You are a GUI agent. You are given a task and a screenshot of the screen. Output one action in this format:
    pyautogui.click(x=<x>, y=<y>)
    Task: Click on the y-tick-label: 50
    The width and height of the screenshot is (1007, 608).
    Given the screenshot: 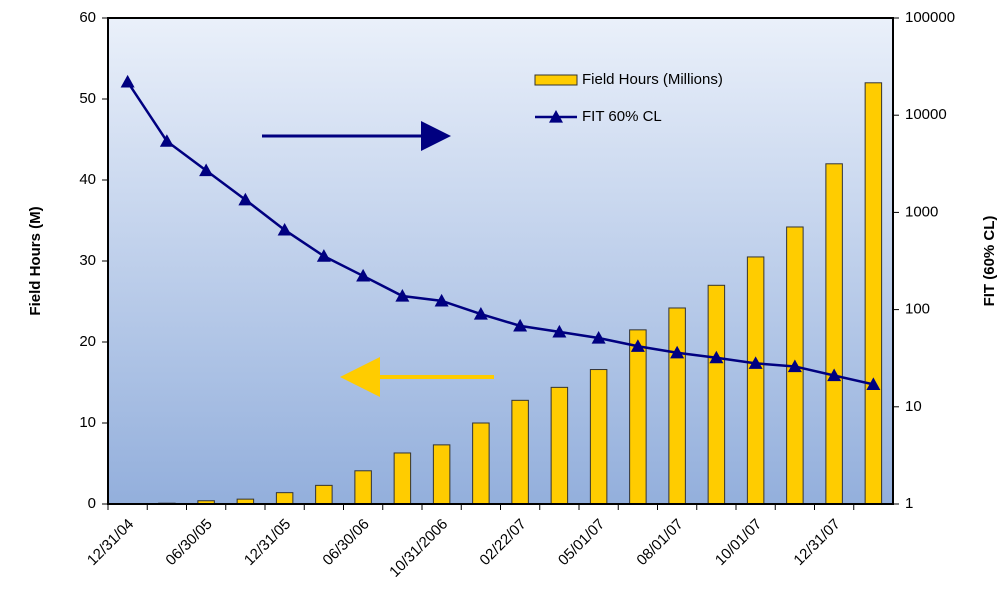 What is the action you would take?
    pyautogui.click(x=87, y=98)
    